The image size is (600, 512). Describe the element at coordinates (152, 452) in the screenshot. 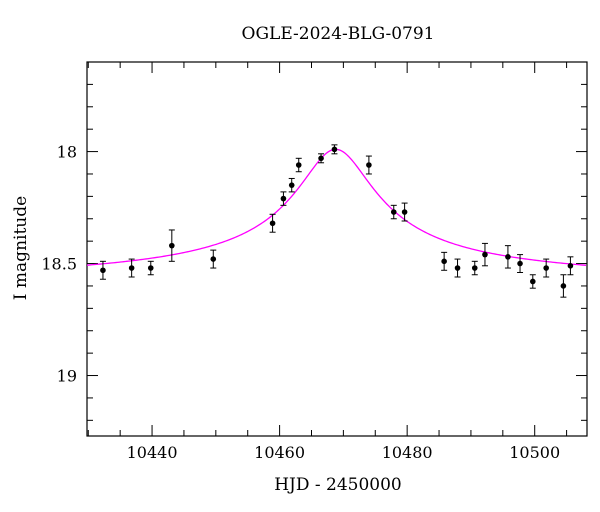

I see `x-tick-label: 10440` at that location.